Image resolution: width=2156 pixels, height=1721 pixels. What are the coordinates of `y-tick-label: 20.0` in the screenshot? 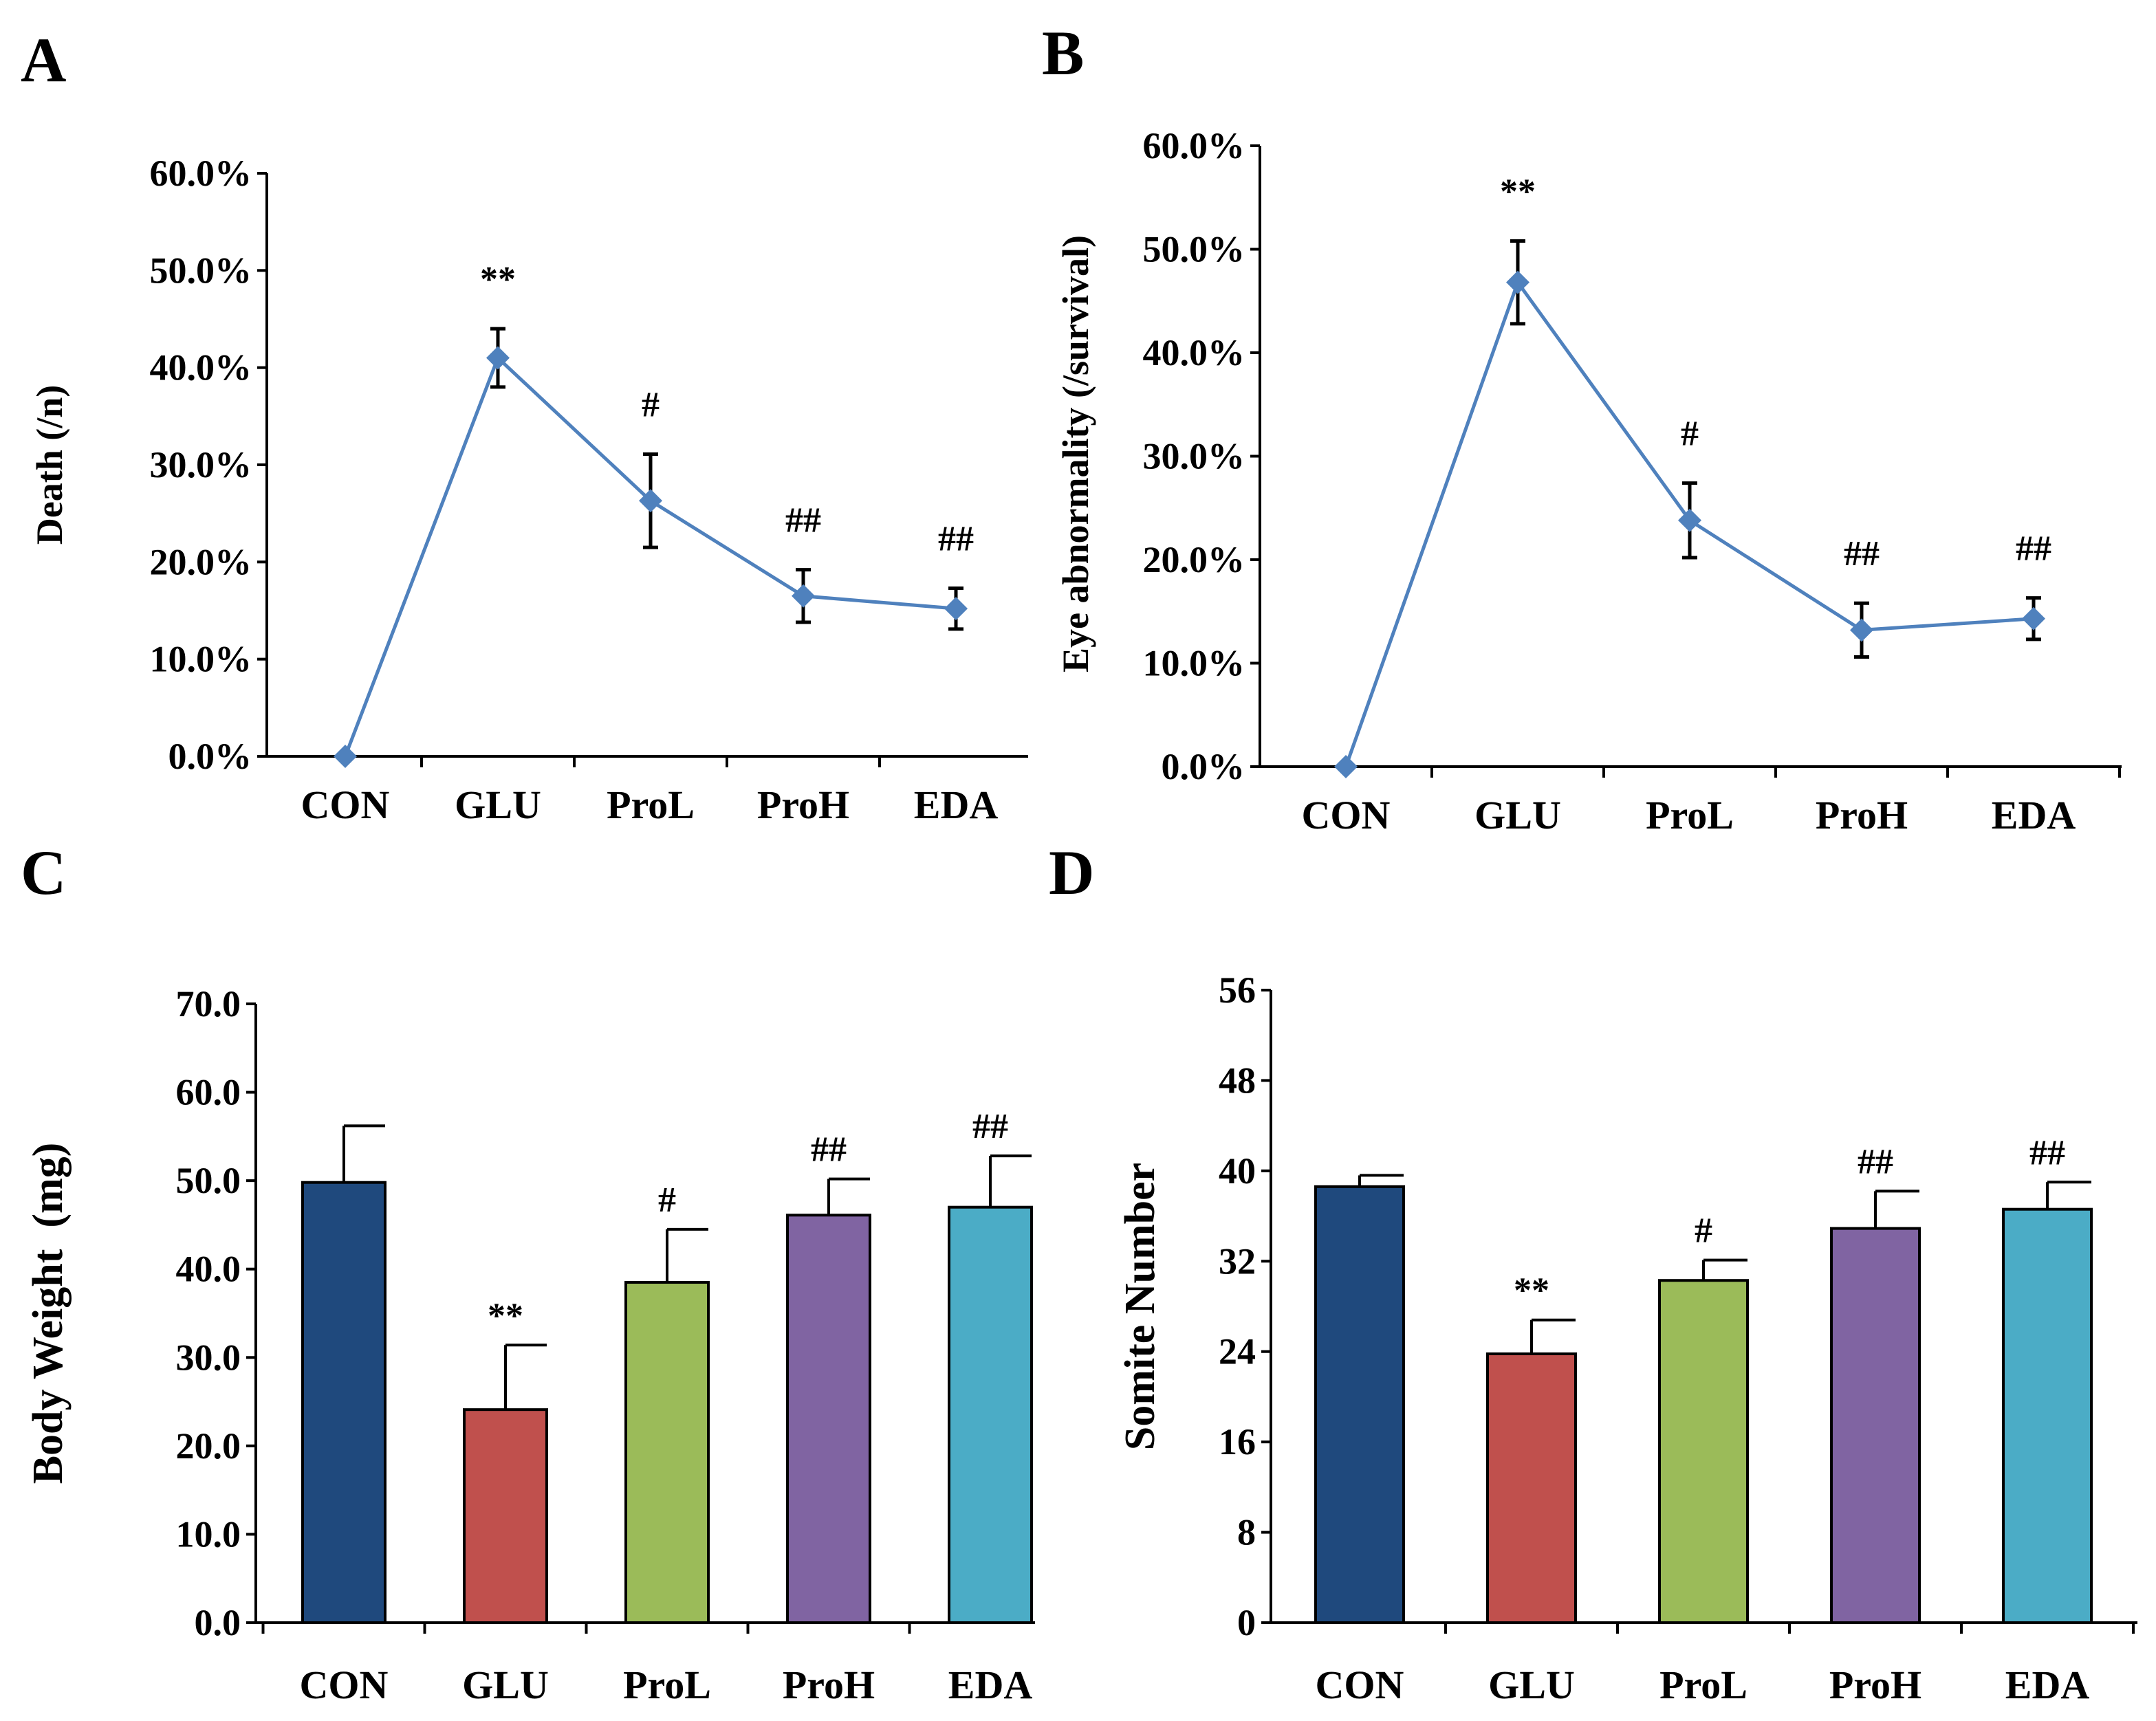 It's located at (208, 1446).